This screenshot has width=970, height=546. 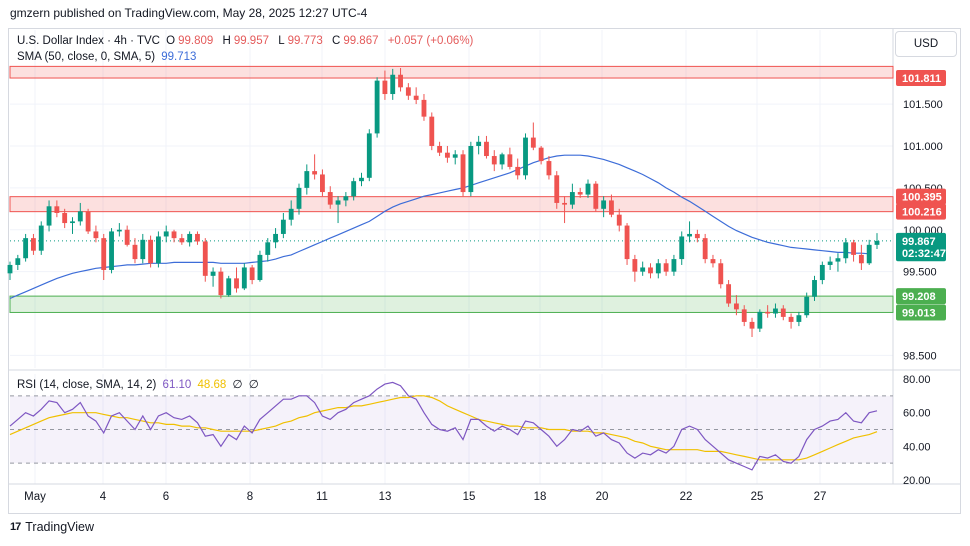 What do you see at coordinates (430, 41) in the screenshot?
I see `price-change: +0.057 (+0.06%)` at bounding box center [430, 41].